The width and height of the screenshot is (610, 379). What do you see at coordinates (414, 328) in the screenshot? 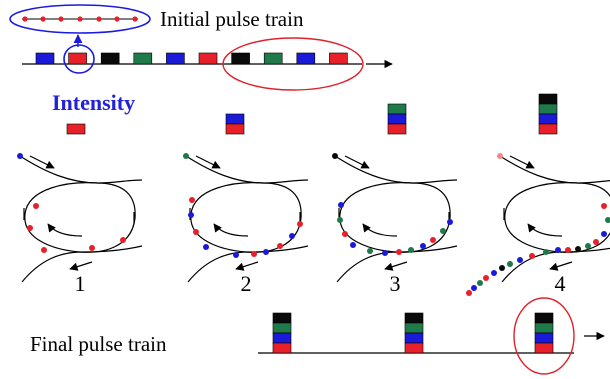
I see `final-2-green` at bounding box center [414, 328].